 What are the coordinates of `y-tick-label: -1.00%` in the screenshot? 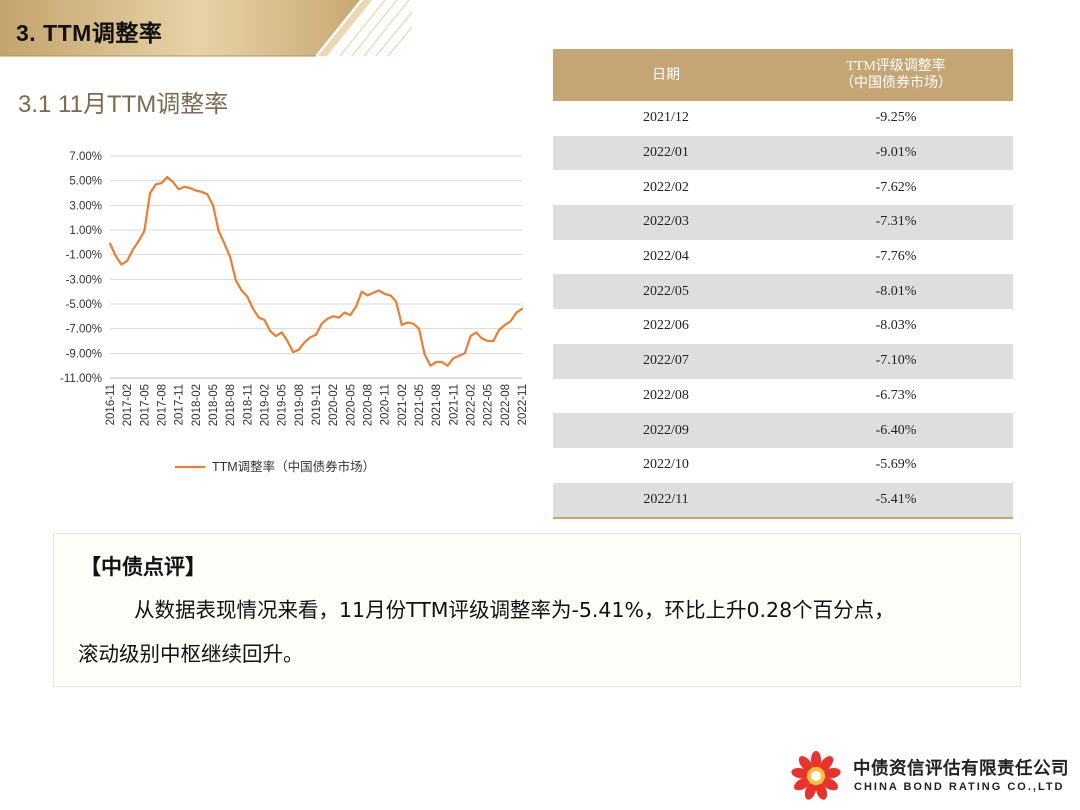 It's located at (84, 256).